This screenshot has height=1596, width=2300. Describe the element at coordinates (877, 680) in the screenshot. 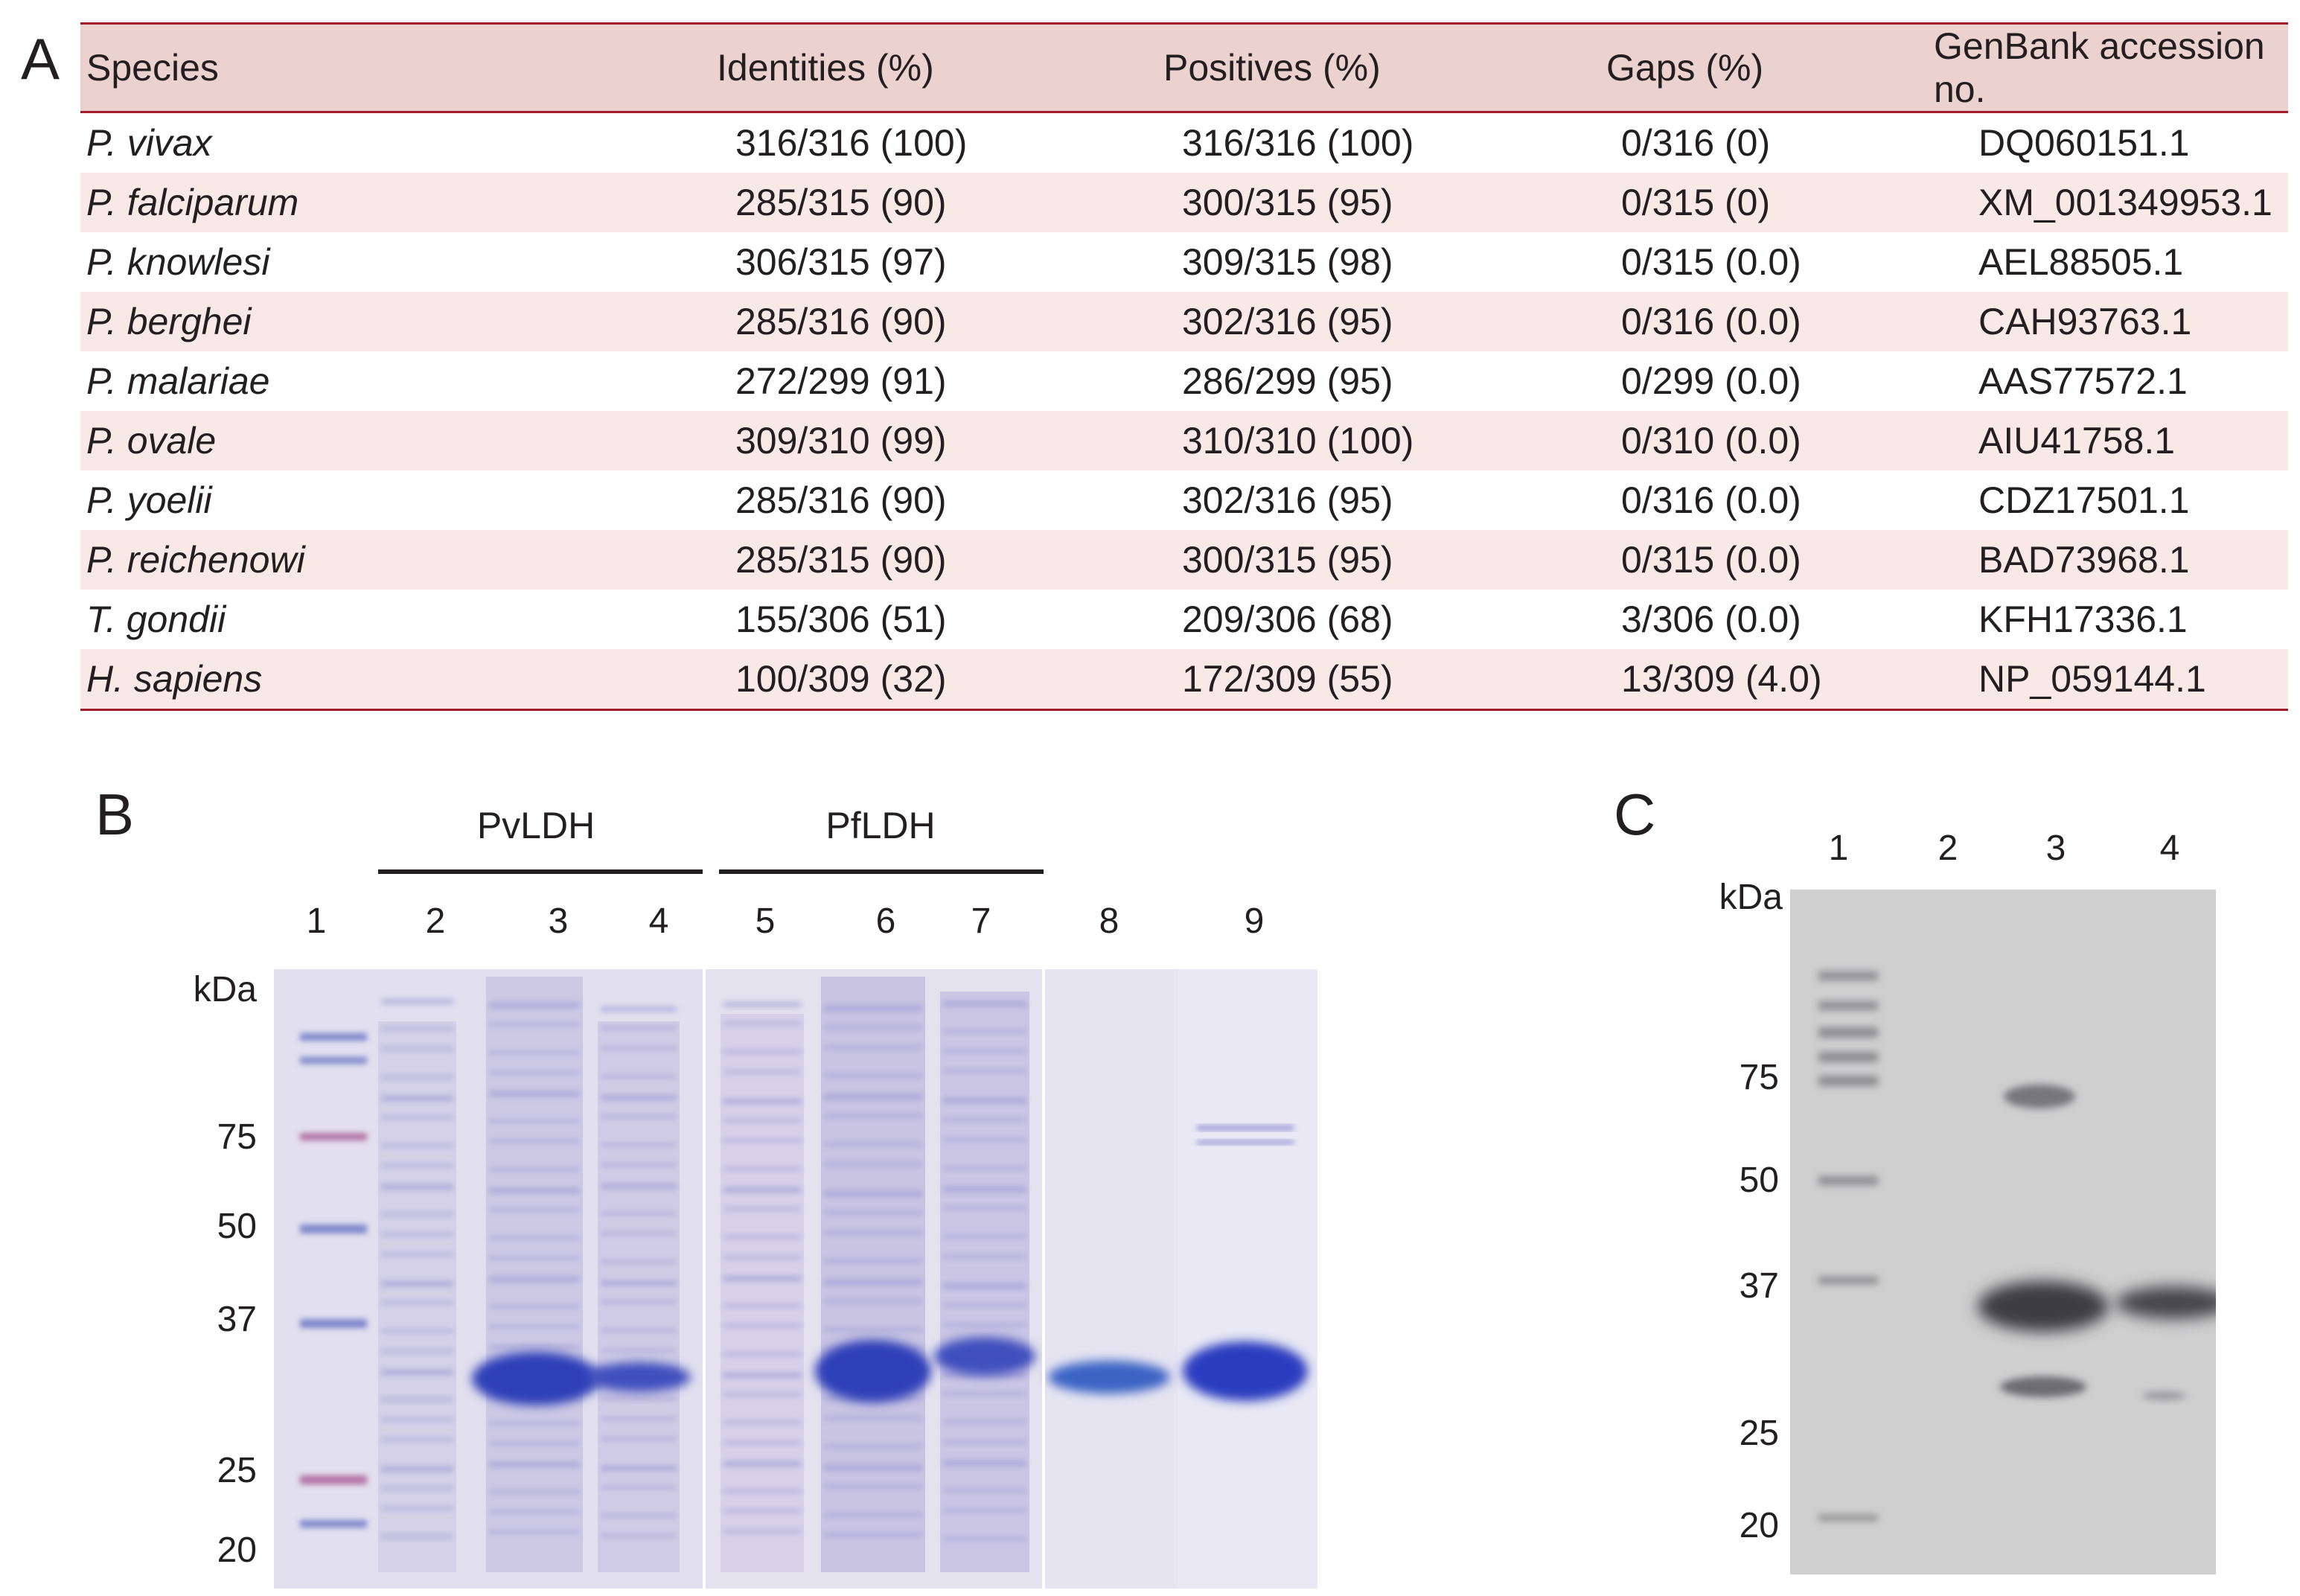

I see `cell-identities: 100/309 (32)` at that location.